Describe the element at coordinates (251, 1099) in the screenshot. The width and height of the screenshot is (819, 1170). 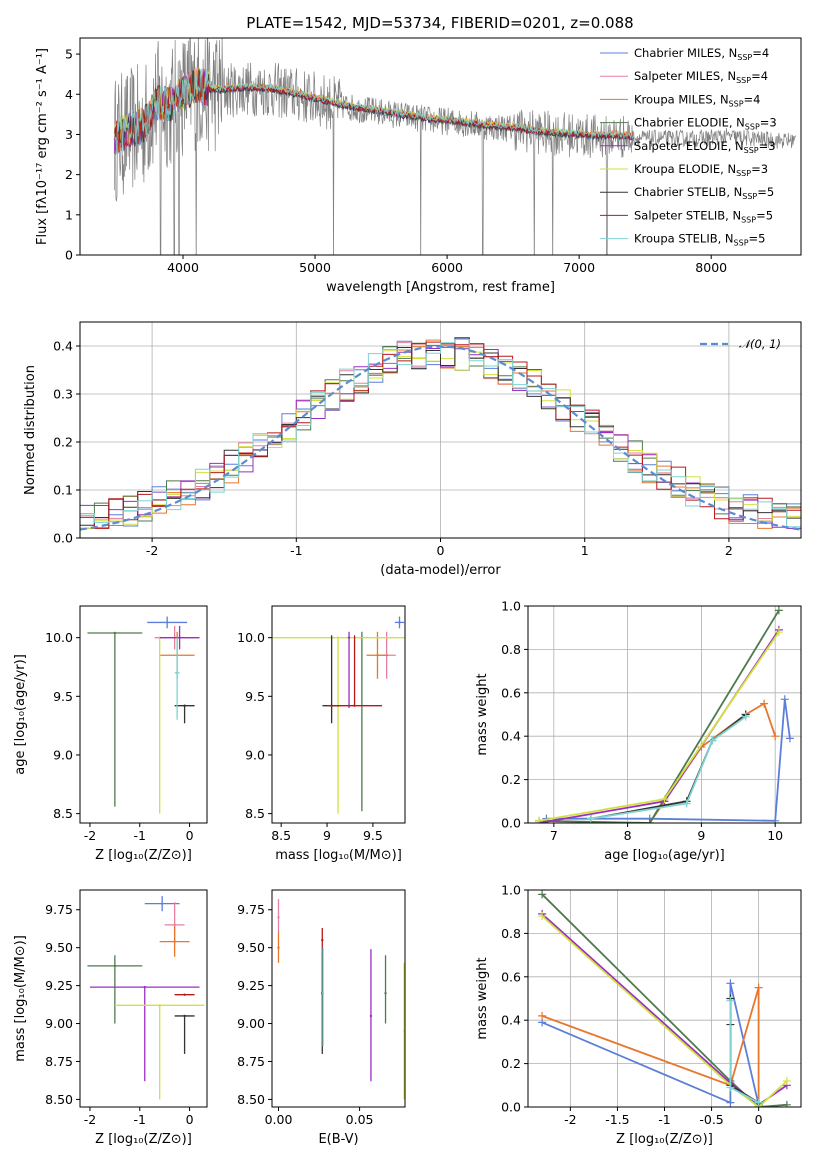
I see `y-tick-label: 8.50` at that location.